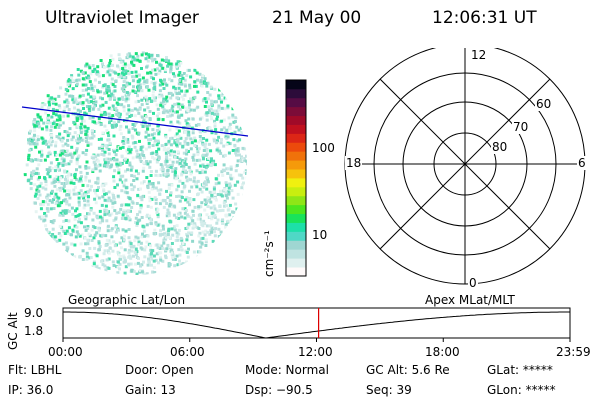 This screenshot has height=400, width=600. I want to click on glon-field: GLon: *****, so click(521, 390).